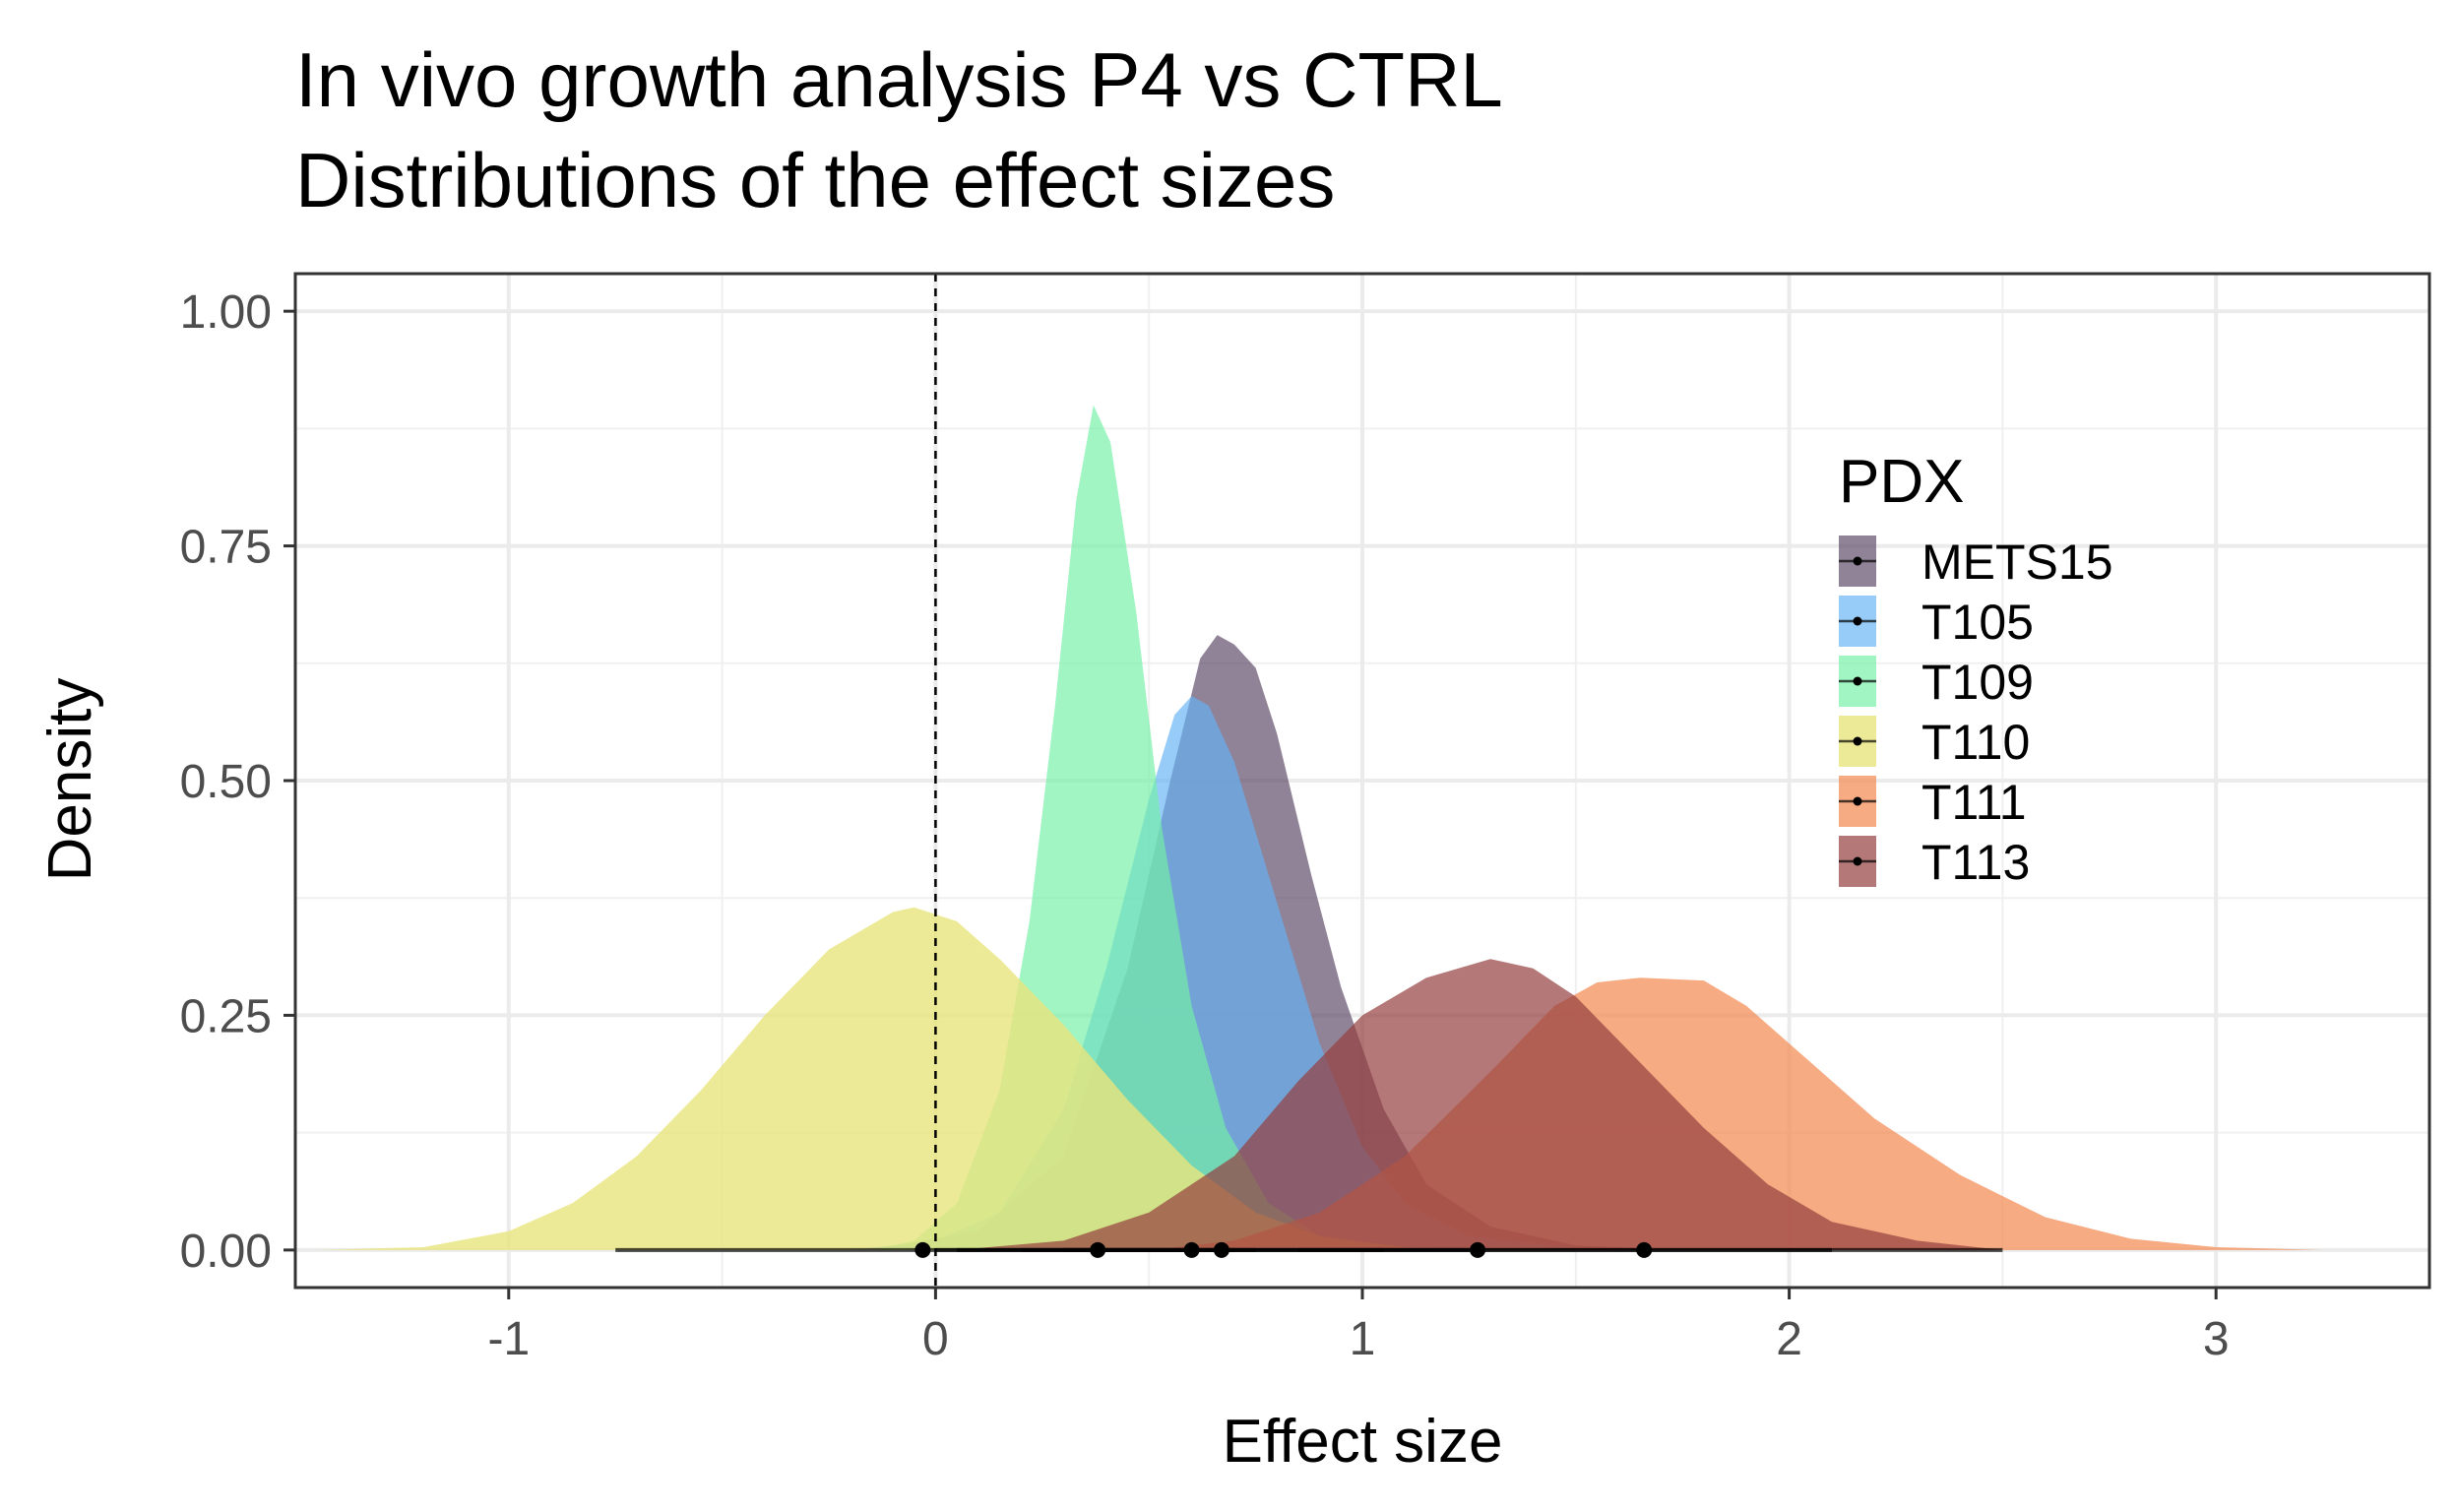 This screenshot has width=2457, height=1512. Describe the element at coordinates (1191, 1249) in the screenshot. I see `point-estimate-t105` at that location.